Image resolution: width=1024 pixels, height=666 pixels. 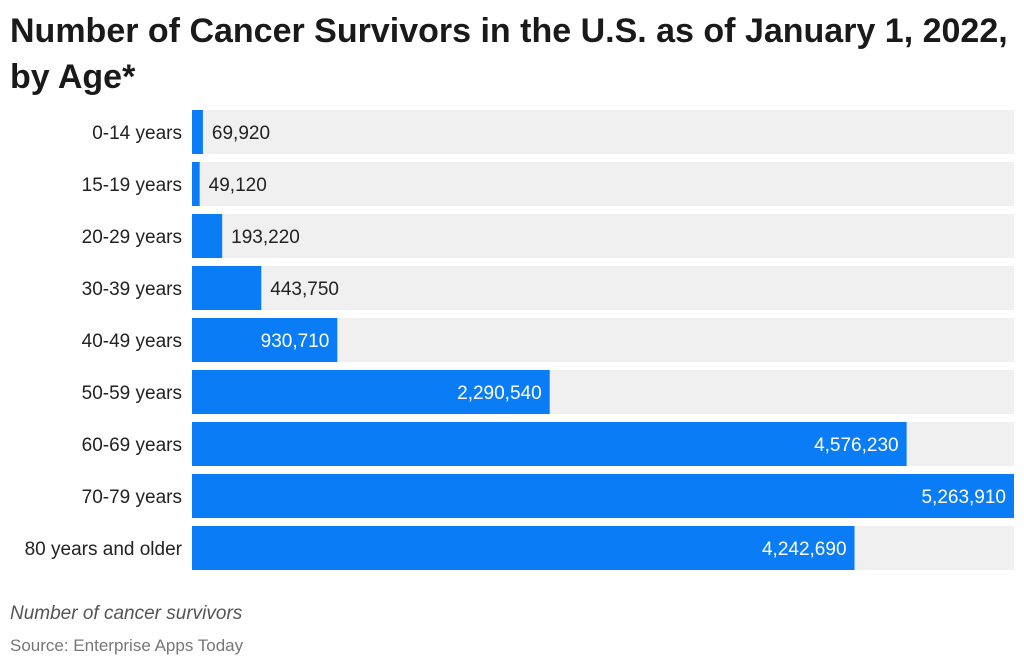 What do you see at coordinates (132, 341) in the screenshot?
I see `category-label: 40-49 years` at bounding box center [132, 341].